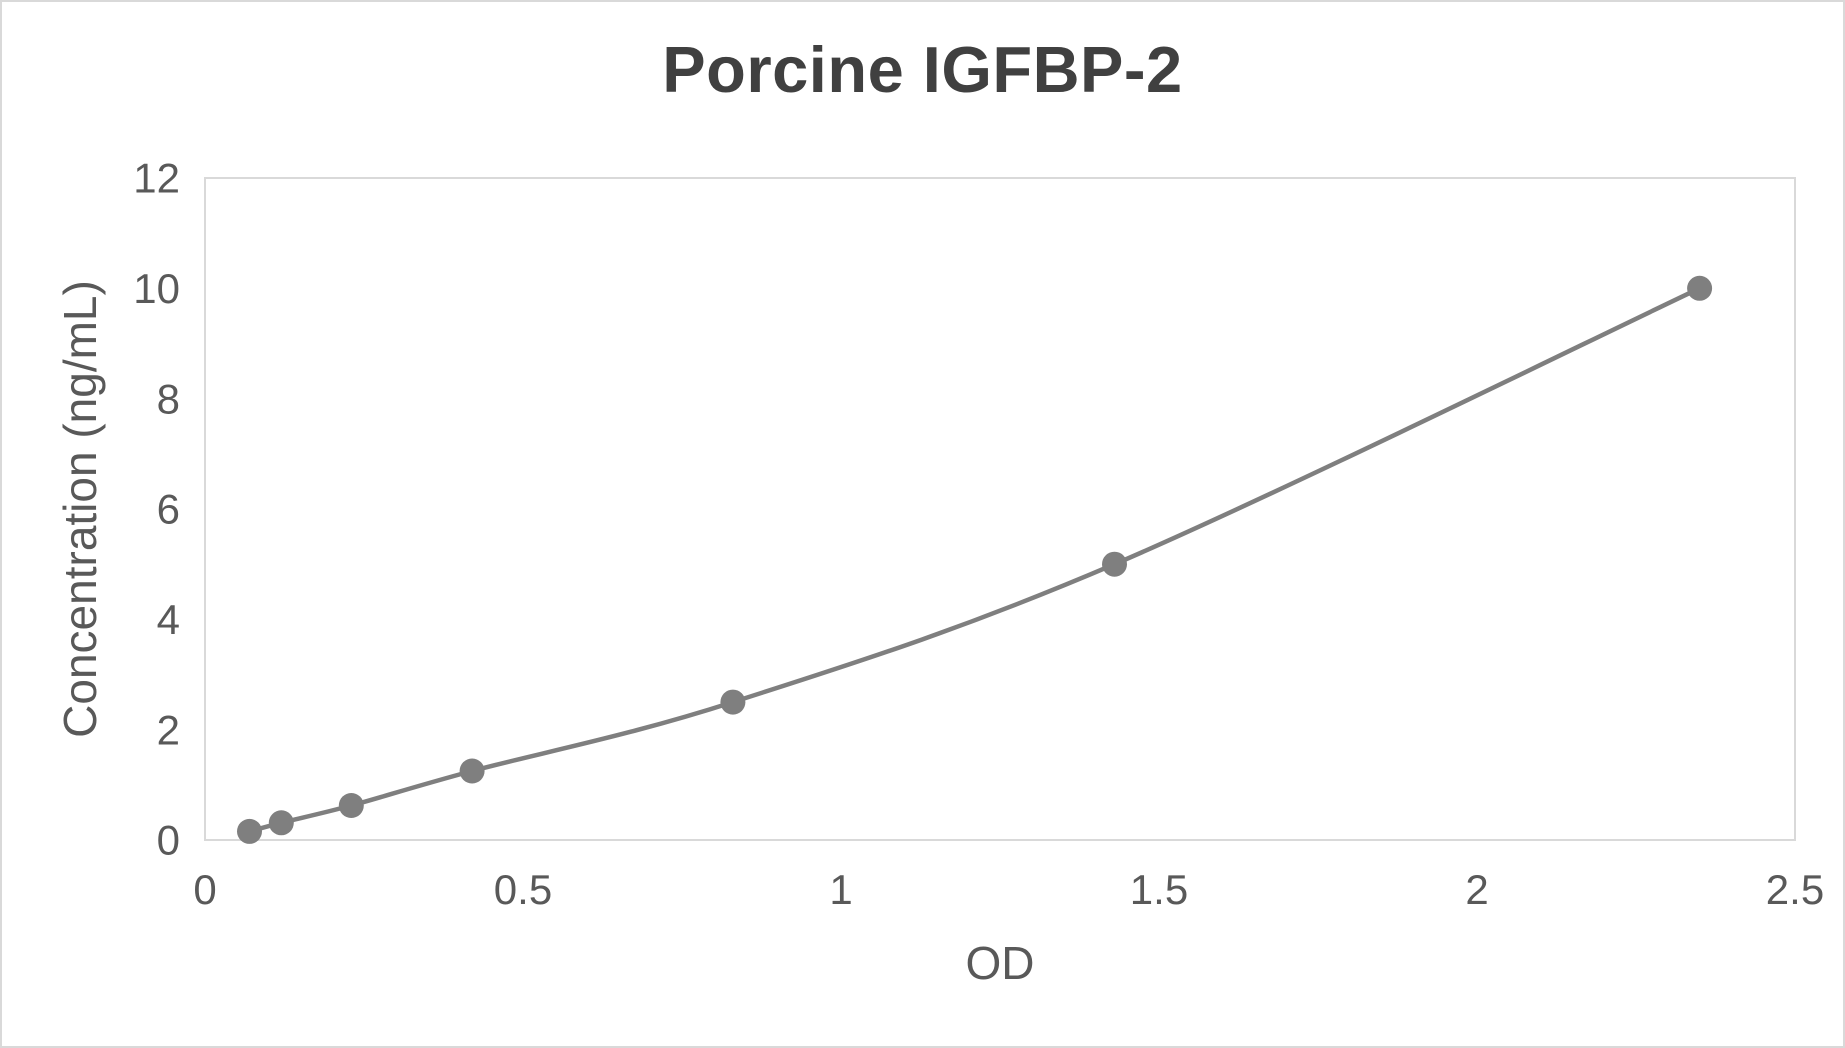  What do you see at coordinates (1159, 889) in the screenshot?
I see `x-tick-label: 1.5` at bounding box center [1159, 889].